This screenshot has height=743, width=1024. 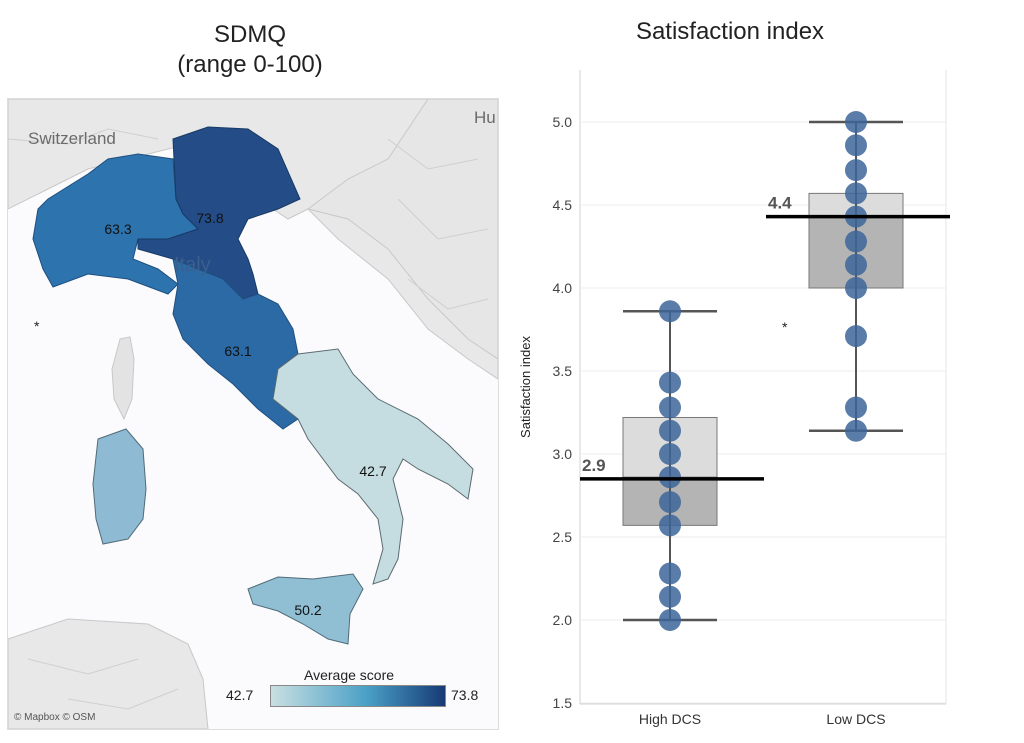 What do you see at coordinates (358, 696) in the screenshot?
I see `legend-color-bar` at bounding box center [358, 696].